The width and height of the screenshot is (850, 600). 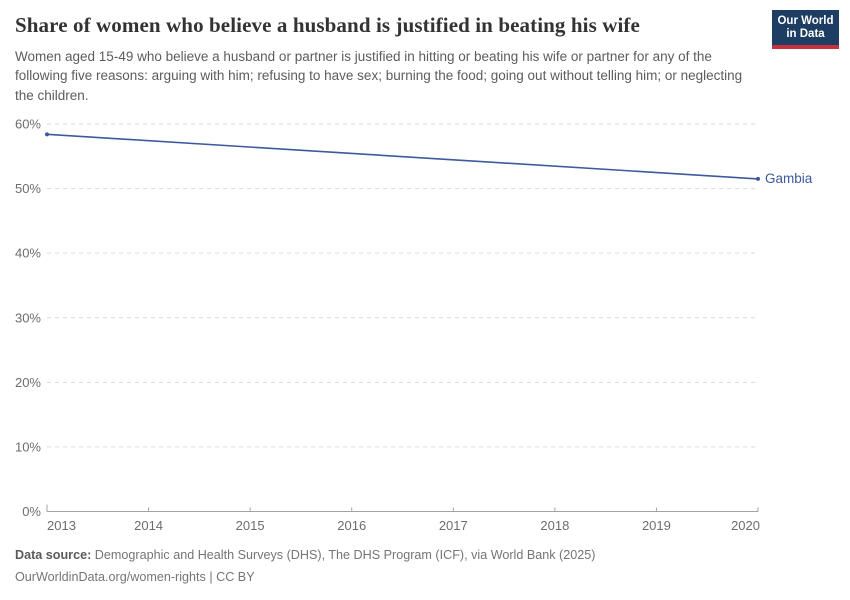 What do you see at coordinates (351, 525) in the screenshot?
I see `x-tick-label: 2016` at bounding box center [351, 525].